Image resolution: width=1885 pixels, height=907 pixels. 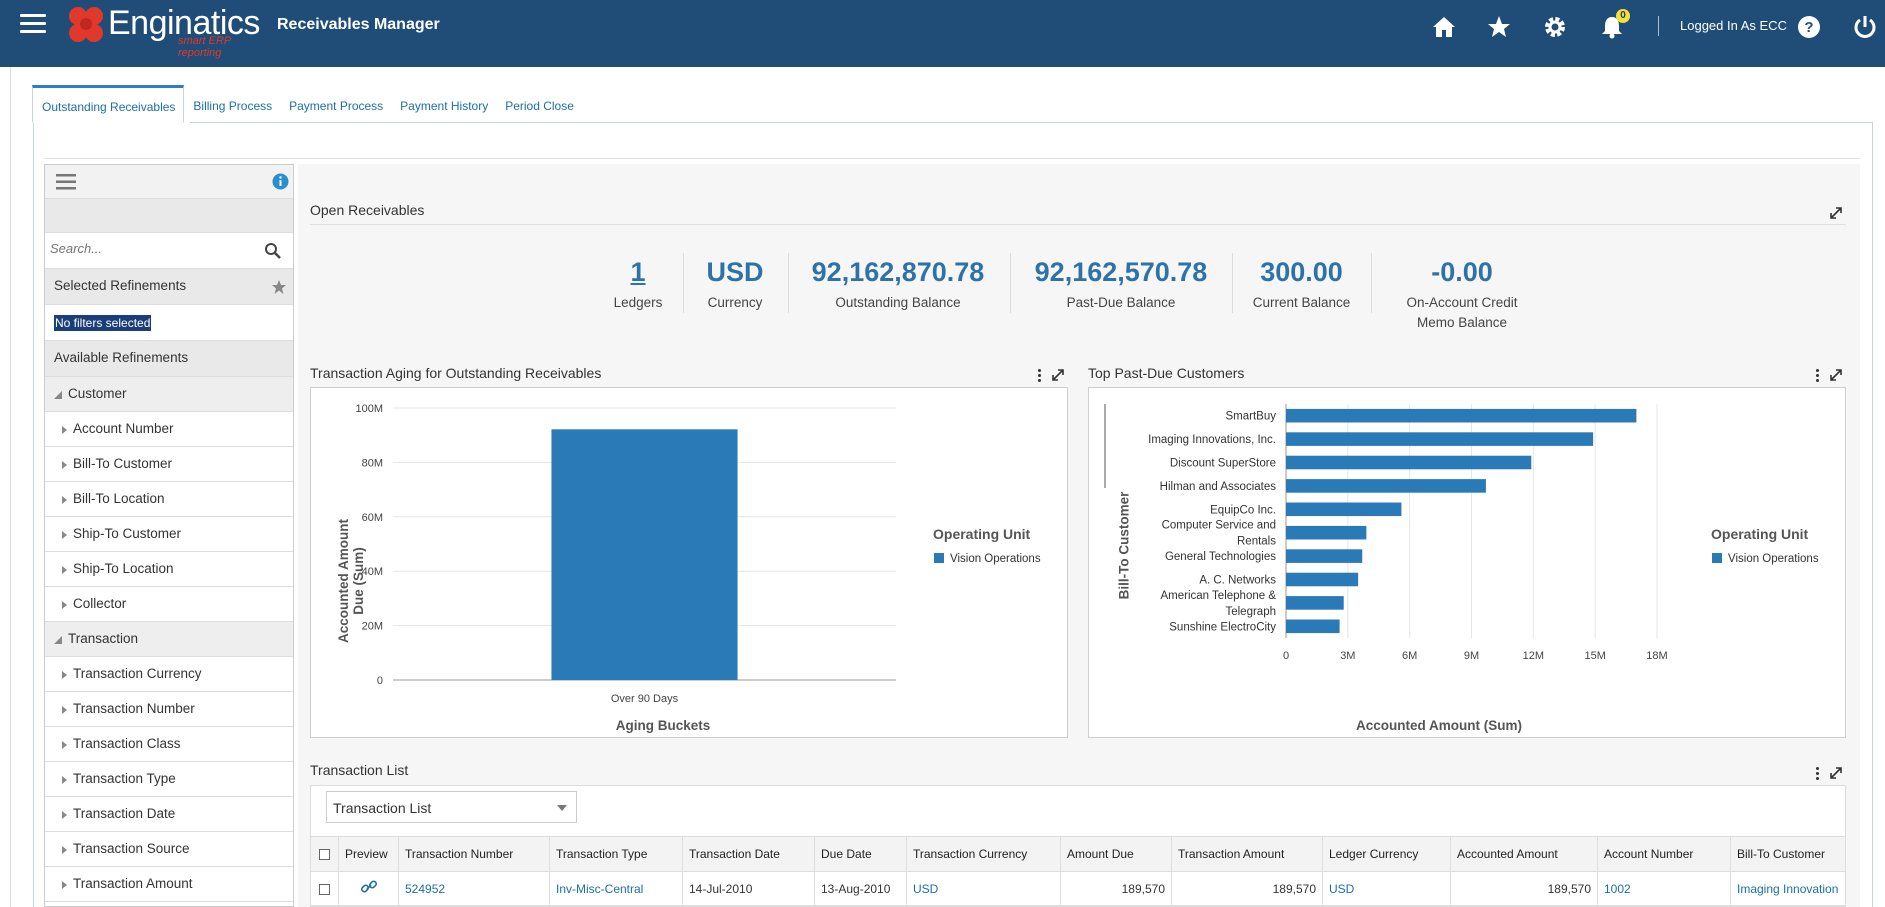 I want to click on legend-label: Vision Operations, so click(x=995, y=559).